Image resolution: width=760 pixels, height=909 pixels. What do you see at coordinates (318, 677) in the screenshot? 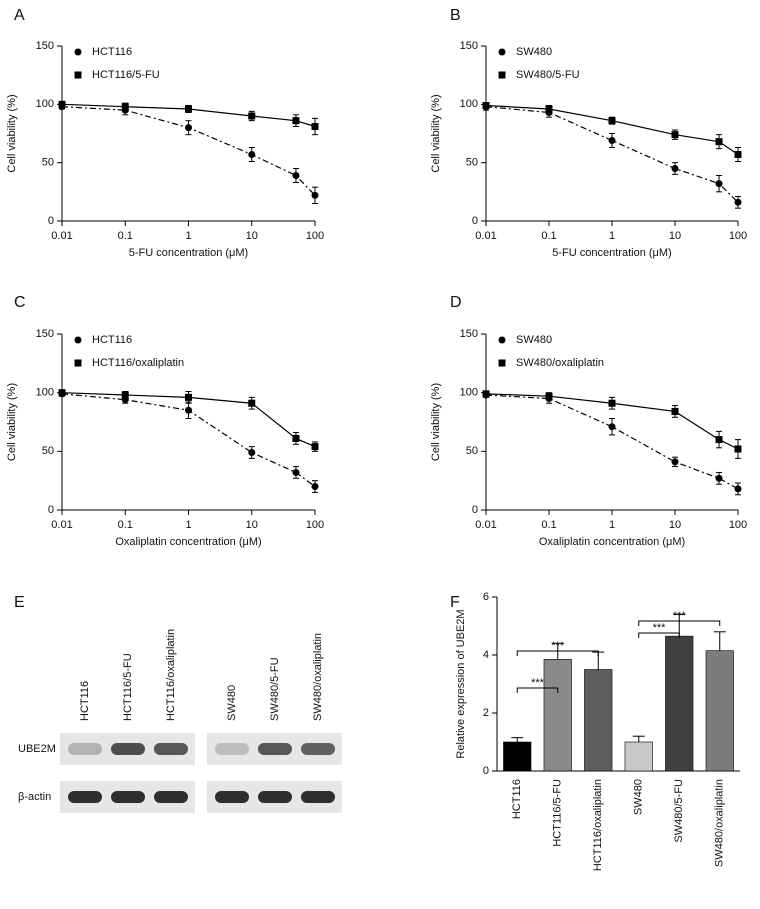
I see `lane-label: SW480/oxaliplatin` at bounding box center [318, 677].